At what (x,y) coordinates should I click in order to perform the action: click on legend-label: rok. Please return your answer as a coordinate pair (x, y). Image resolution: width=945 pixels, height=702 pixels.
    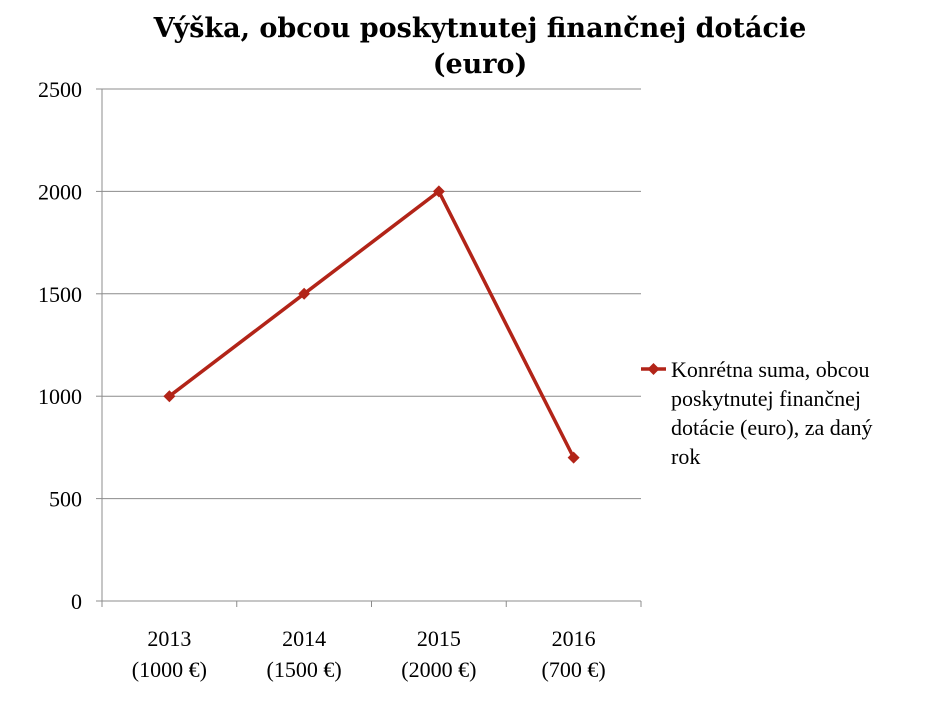
    Looking at the image, I should click on (685, 456).